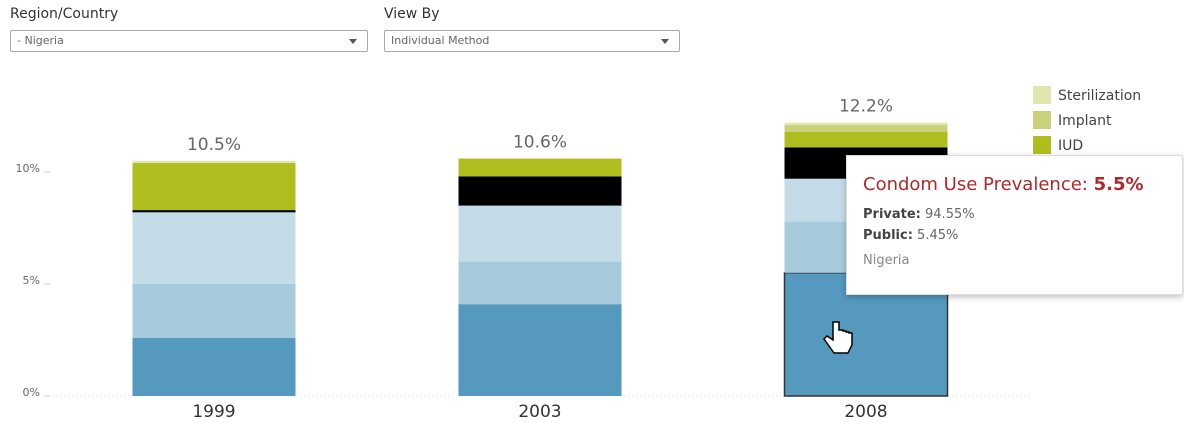 The height and width of the screenshot is (423, 1184). I want to click on tooltip-row: Private: 94.55%, so click(1022, 214).